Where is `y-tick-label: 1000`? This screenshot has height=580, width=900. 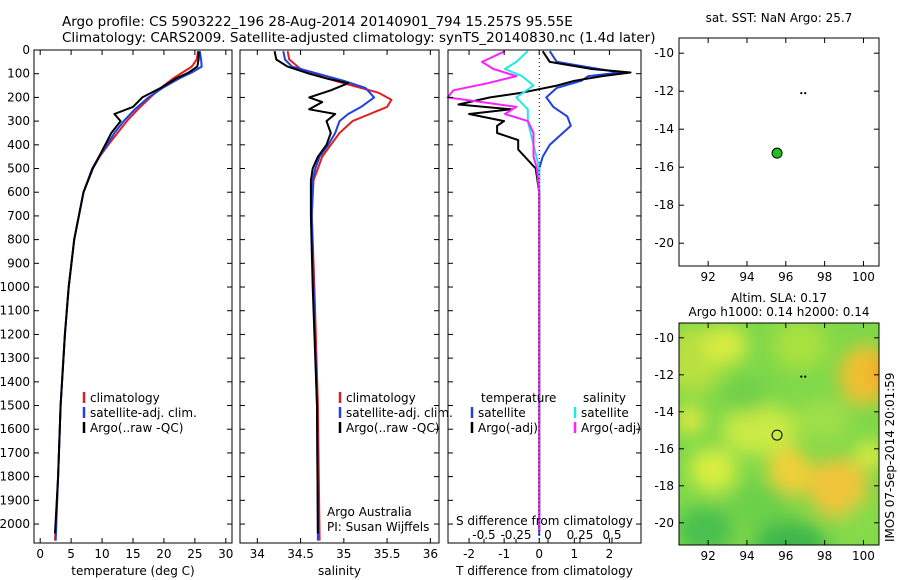
y-tick-label: 1000 is located at coordinates (15, 287).